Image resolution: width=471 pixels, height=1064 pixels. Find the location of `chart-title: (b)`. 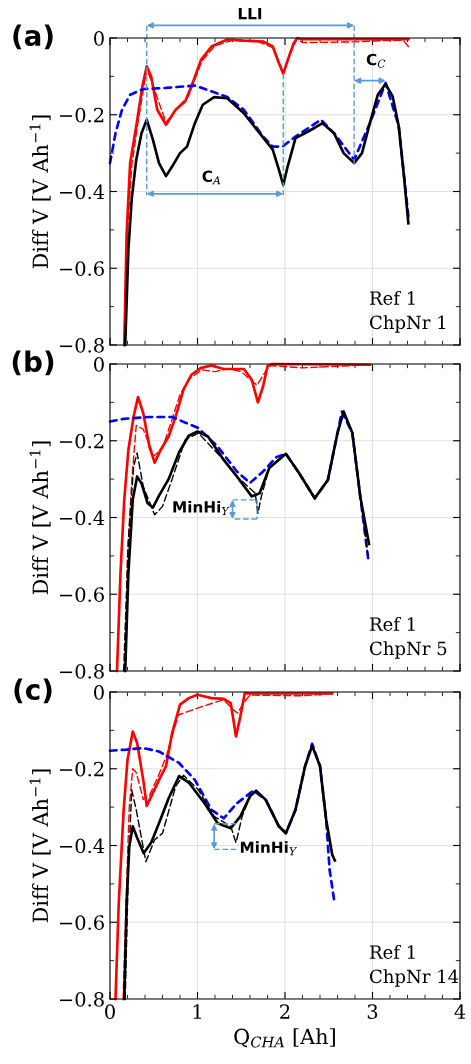

chart-title: (b) is located at coordinates (33, 363).